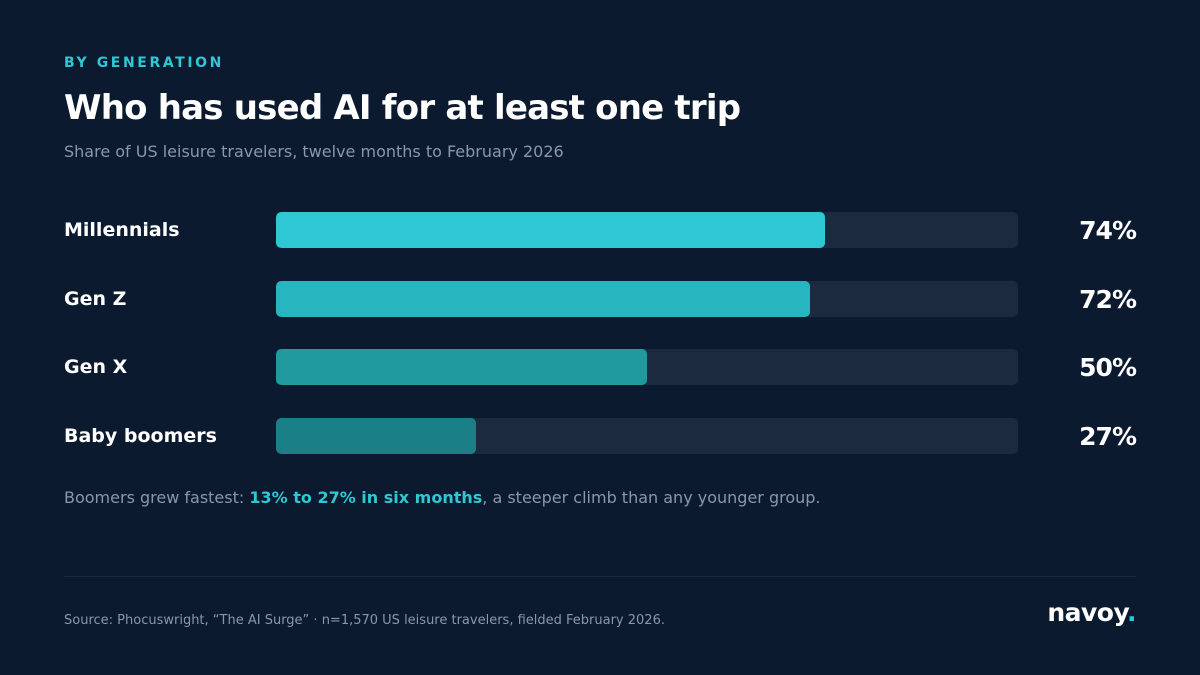  What do you see at coordinates (157, 497) in the screenshot?
I see `note-prefix: Boomers grew fastest:` at bounding box center [157, 497].